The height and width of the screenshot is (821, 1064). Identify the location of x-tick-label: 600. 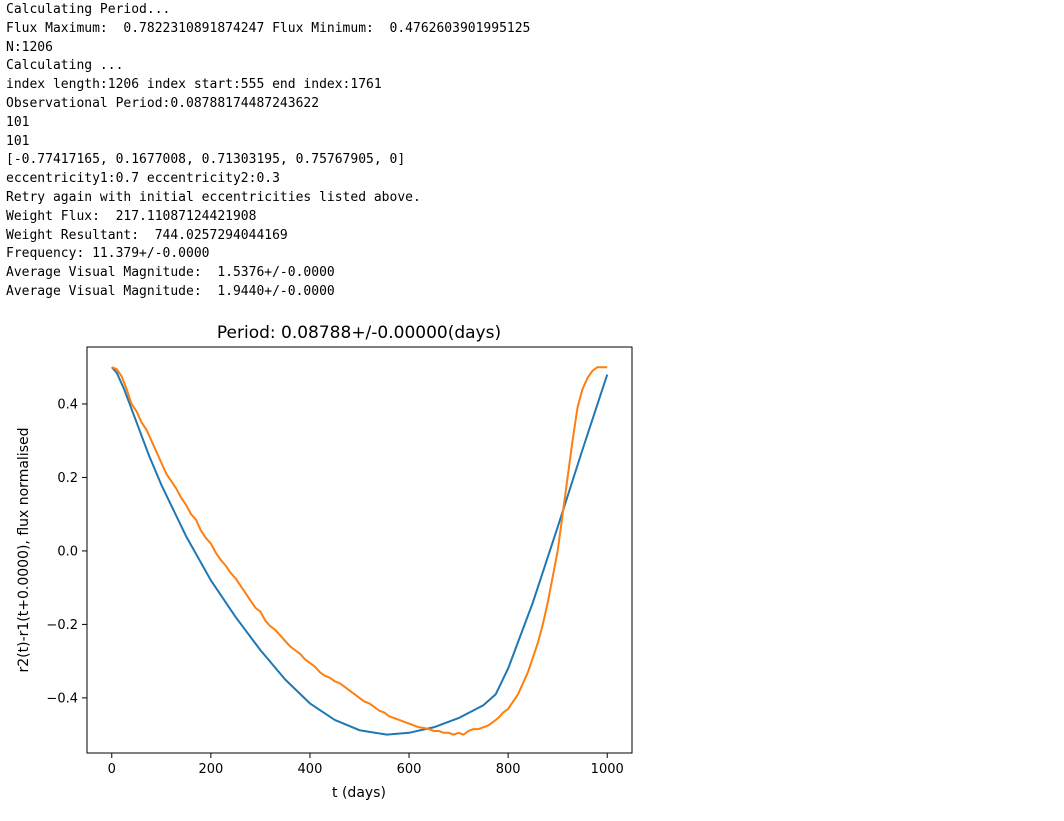
(409, 769).